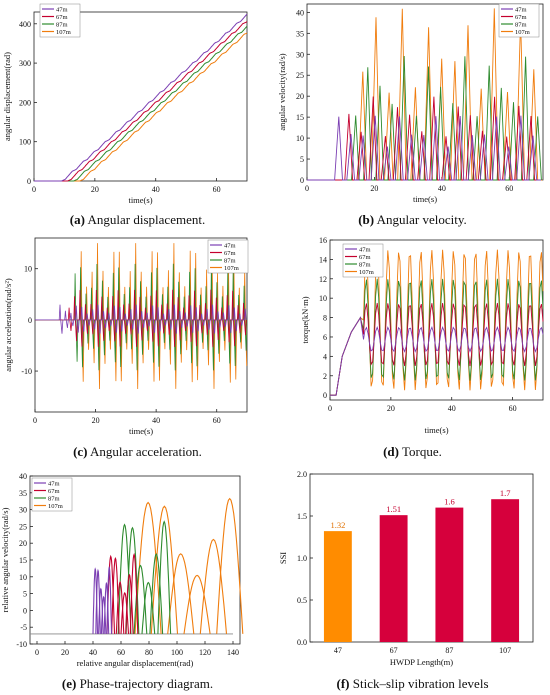 The image size is (550, 695). What do you see at coordinates (449, 650) in the screenshot?
I see `x-tick-label-87: 87` at bounding box center [449, 650].